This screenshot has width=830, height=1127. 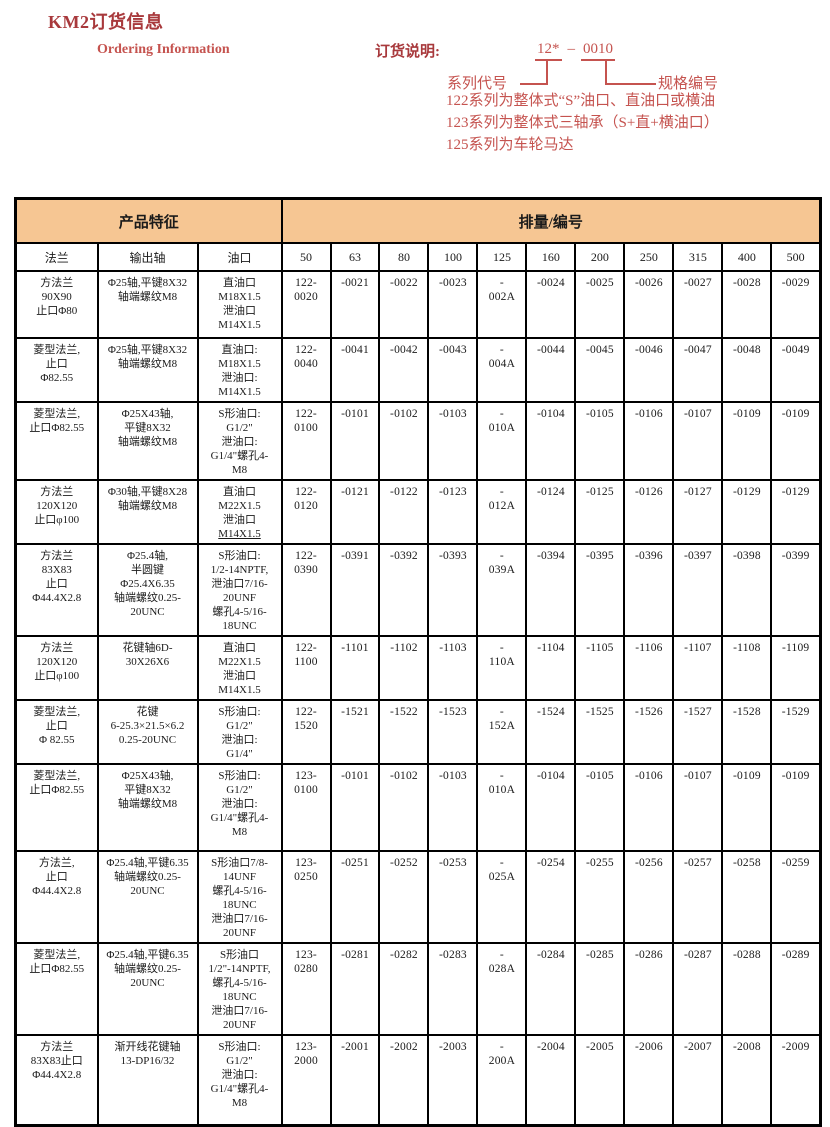 I want to click on cell-line: -0048, so click(x=746, y=350).